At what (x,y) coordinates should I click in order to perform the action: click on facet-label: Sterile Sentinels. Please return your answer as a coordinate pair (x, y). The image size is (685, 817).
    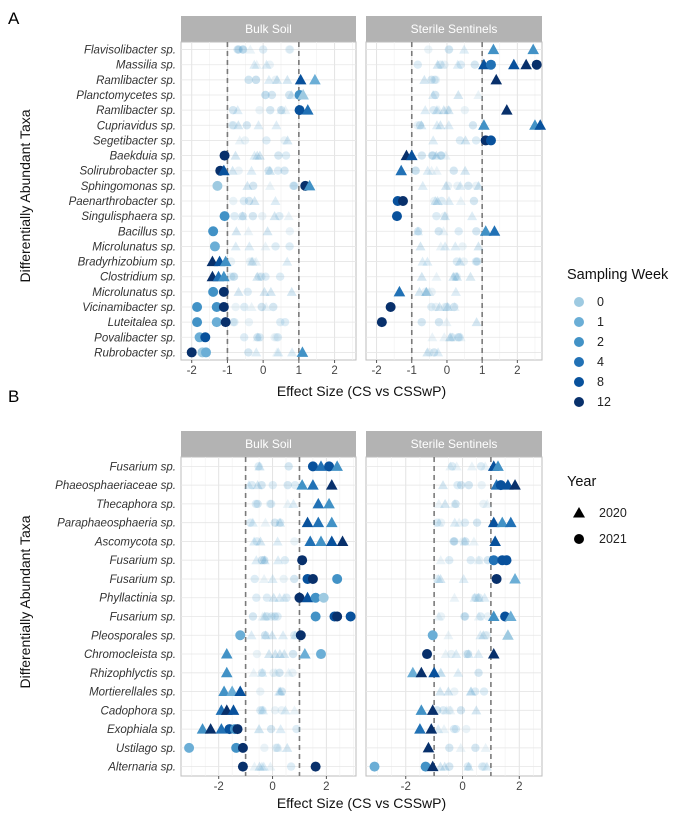
    Looking at the image, I should click on (454, 29).